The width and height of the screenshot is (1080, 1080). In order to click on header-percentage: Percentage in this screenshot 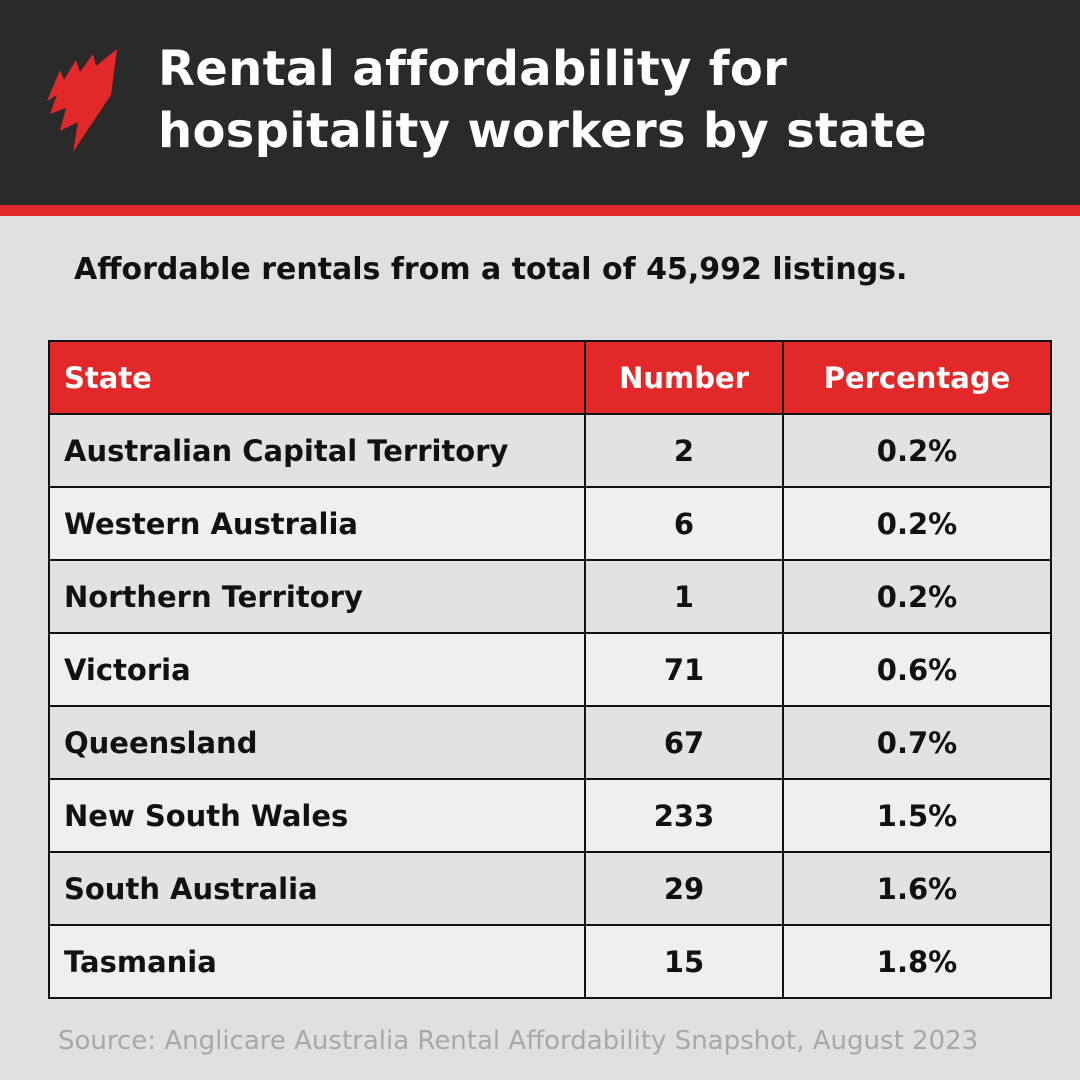, I will do `click(917, 377)`.